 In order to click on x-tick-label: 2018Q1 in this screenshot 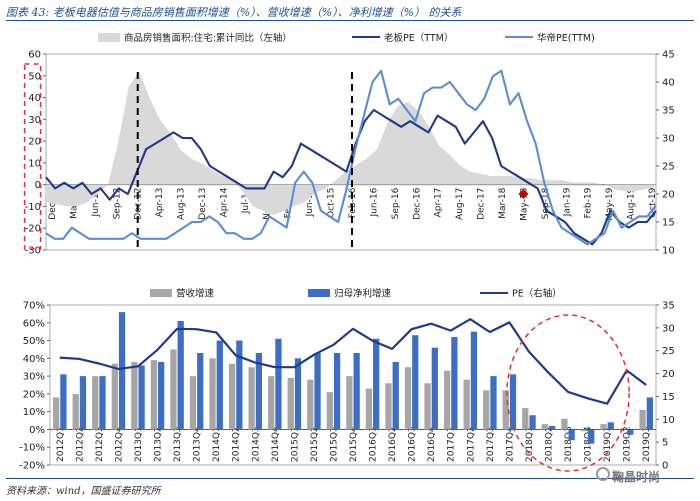, I will do `click(530, 444)`.